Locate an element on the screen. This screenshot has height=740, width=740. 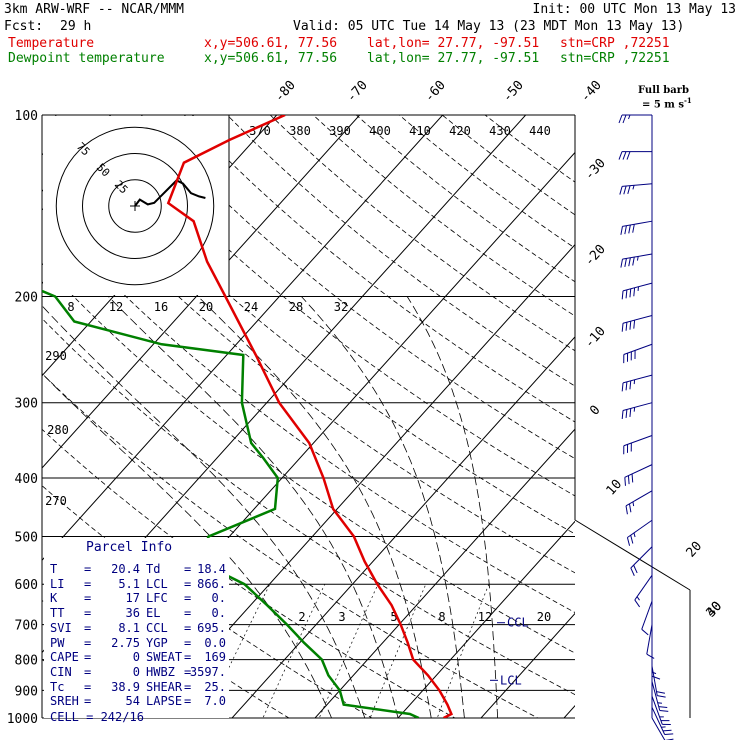
isotherm-label: -30 is located at coordinates (595, 169).